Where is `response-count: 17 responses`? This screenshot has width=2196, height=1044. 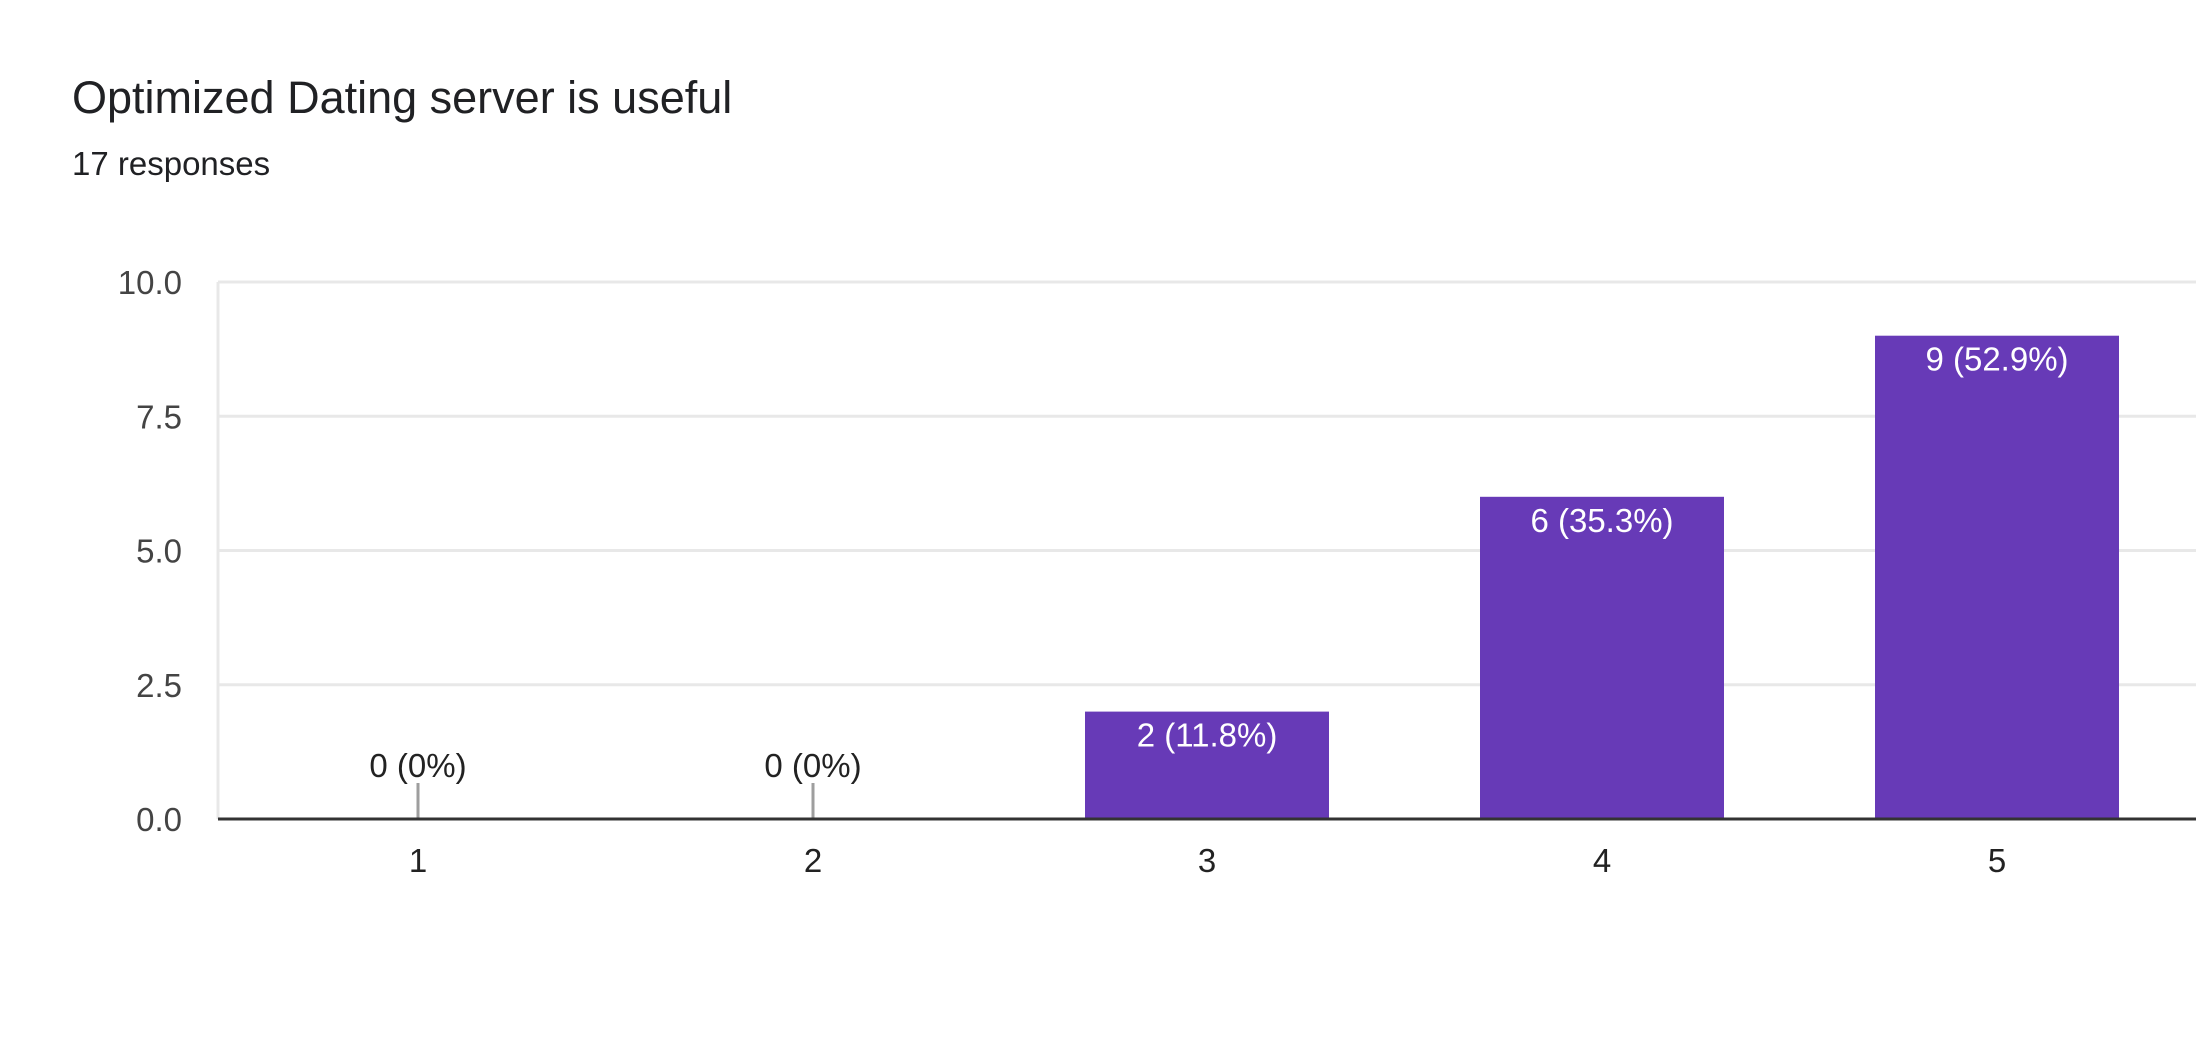 response-count: 17 responses is located at coordinates (171, 163).